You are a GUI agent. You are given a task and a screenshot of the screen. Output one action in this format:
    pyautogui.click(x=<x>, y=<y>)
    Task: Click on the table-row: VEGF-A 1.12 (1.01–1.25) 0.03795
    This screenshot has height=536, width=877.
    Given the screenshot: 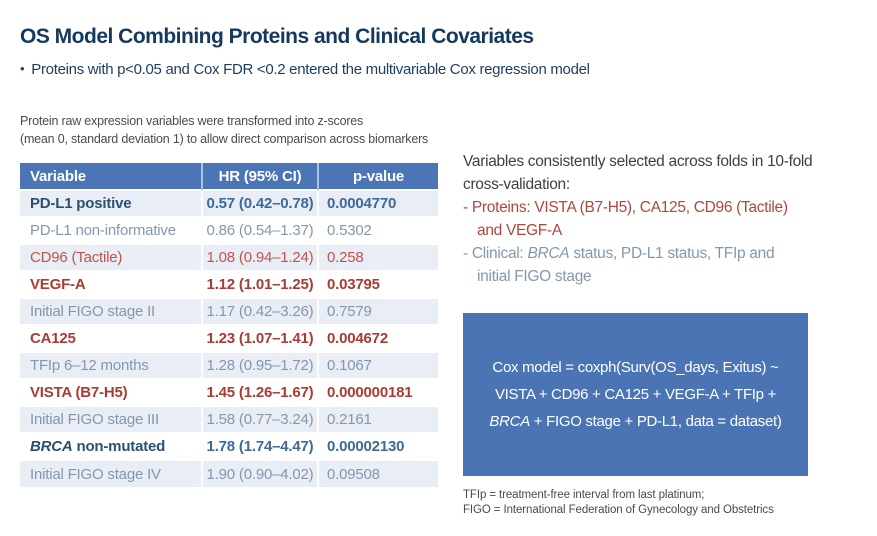 What is the action you would take?
    pyautogui.click(x=229, y=284)
    